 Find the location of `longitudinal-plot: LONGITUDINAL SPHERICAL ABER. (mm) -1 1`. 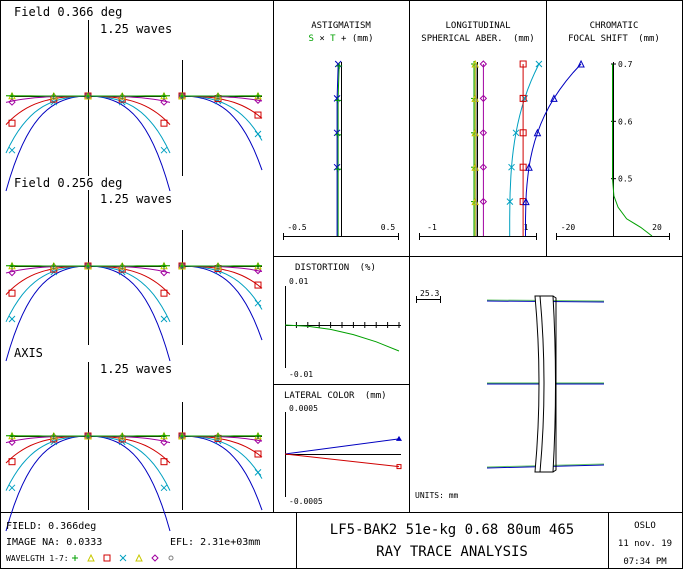

longitudinal-plot: LONGITUDINAL SPHERICAL ABER. (mm) -1 1 is located at coordinates (502, 130).